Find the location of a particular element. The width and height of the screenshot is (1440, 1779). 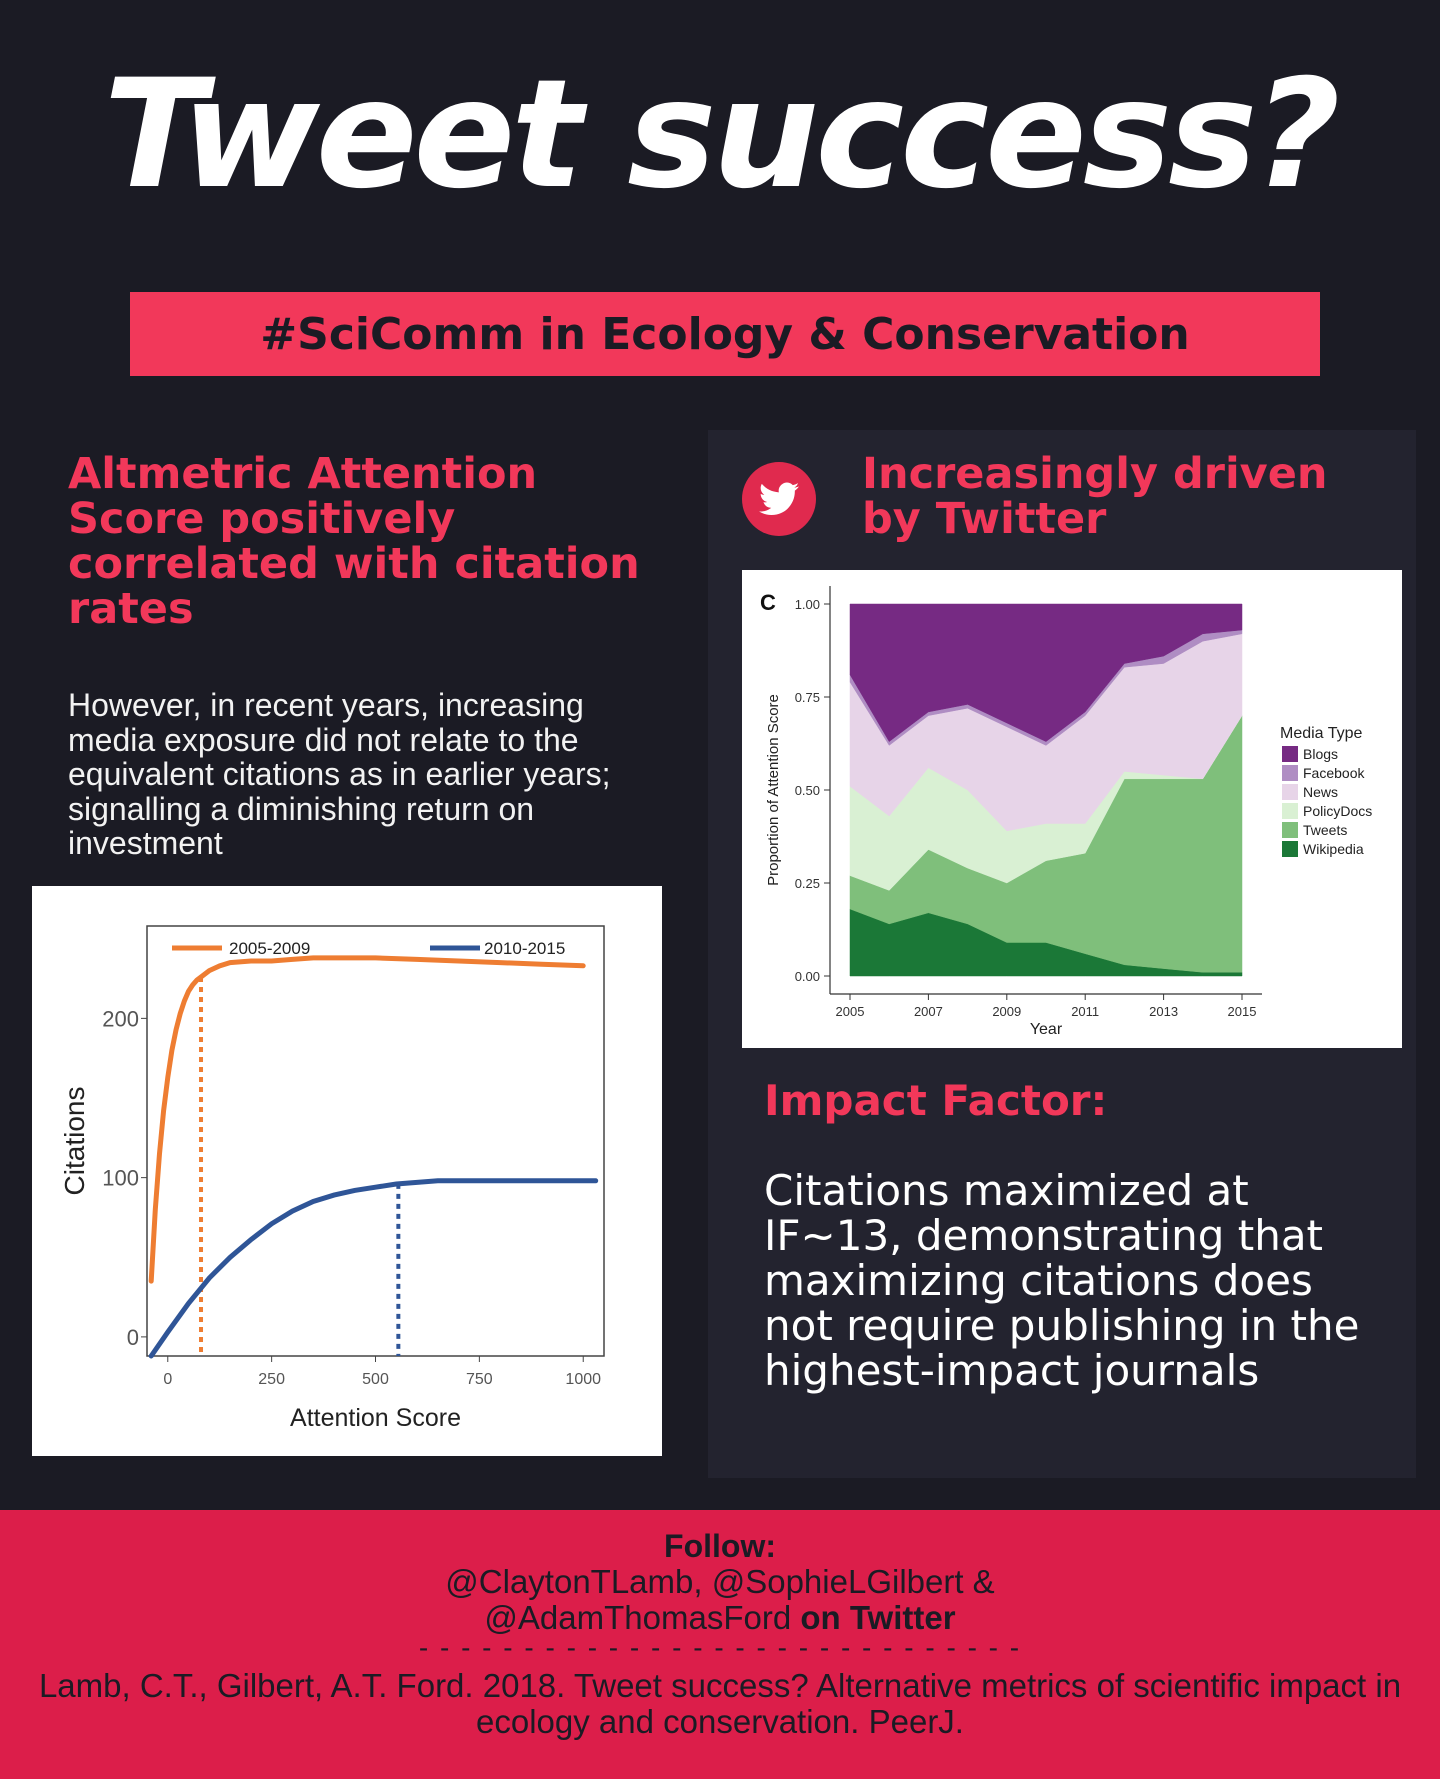

x-tick-label: 2011 is located at coordinates (1085, 1011).